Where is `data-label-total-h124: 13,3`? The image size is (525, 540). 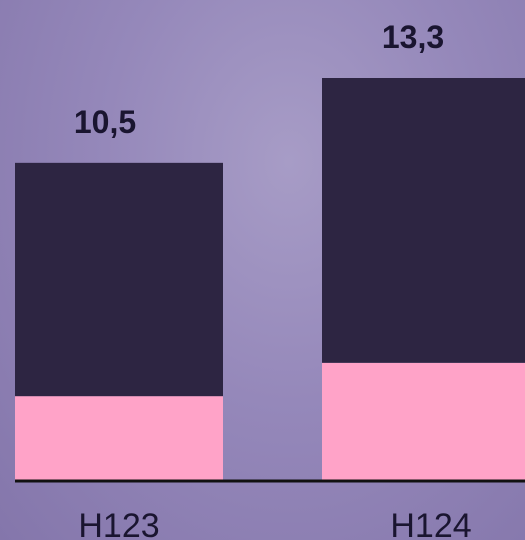
data-label-total-h124: 13,3 is located at coordinates (413, 37).